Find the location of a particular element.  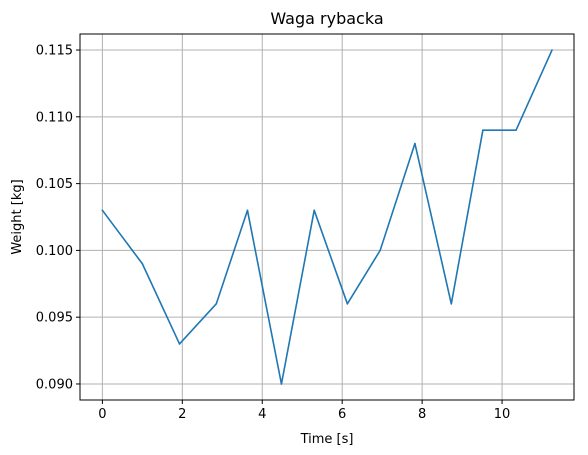

y-tick-label: 0.115 is located at coordinates (54, 51).